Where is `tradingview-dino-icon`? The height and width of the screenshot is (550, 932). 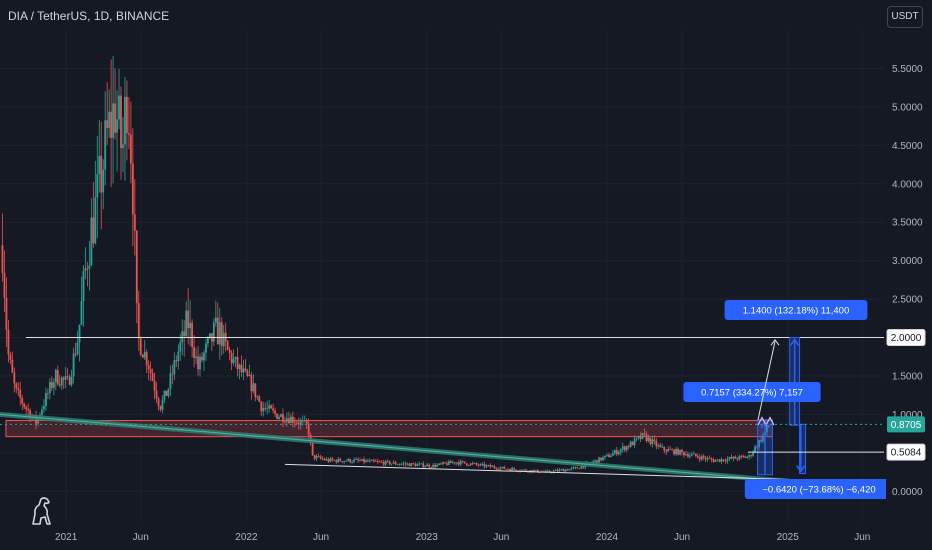
tradingview-dino-icon is located at coordinates (43, 511).